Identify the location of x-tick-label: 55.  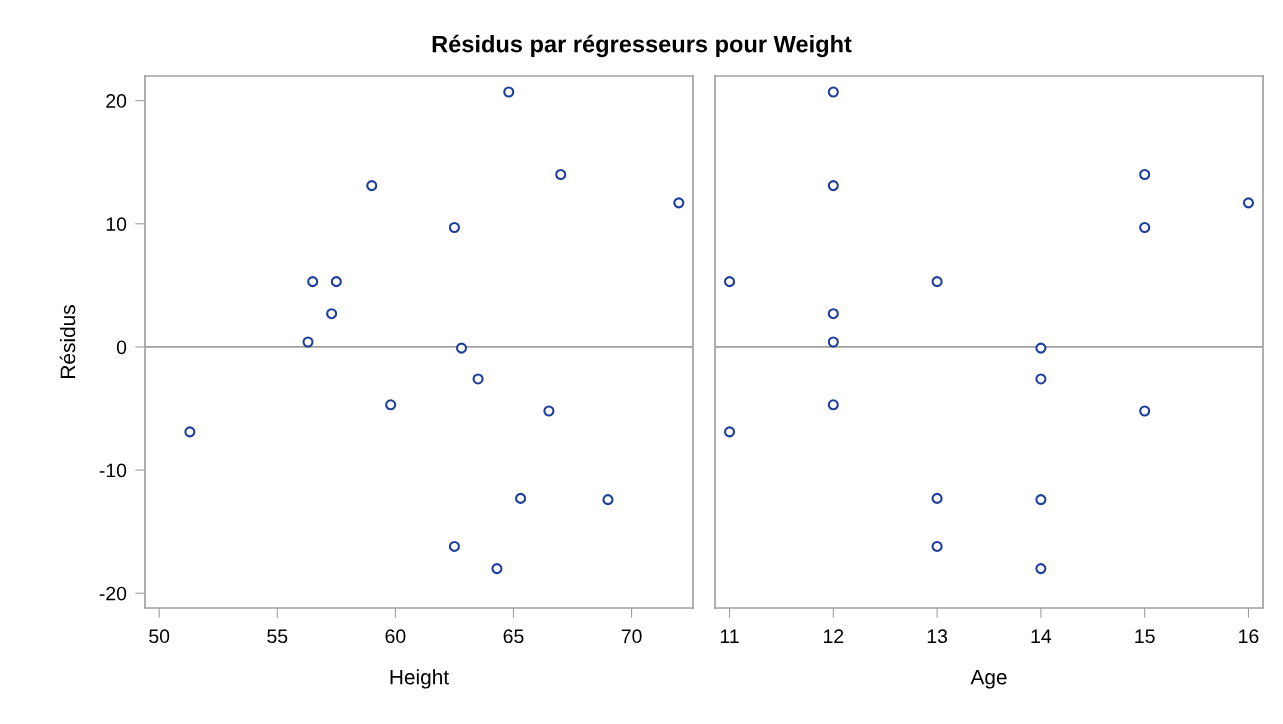
(277, 636).